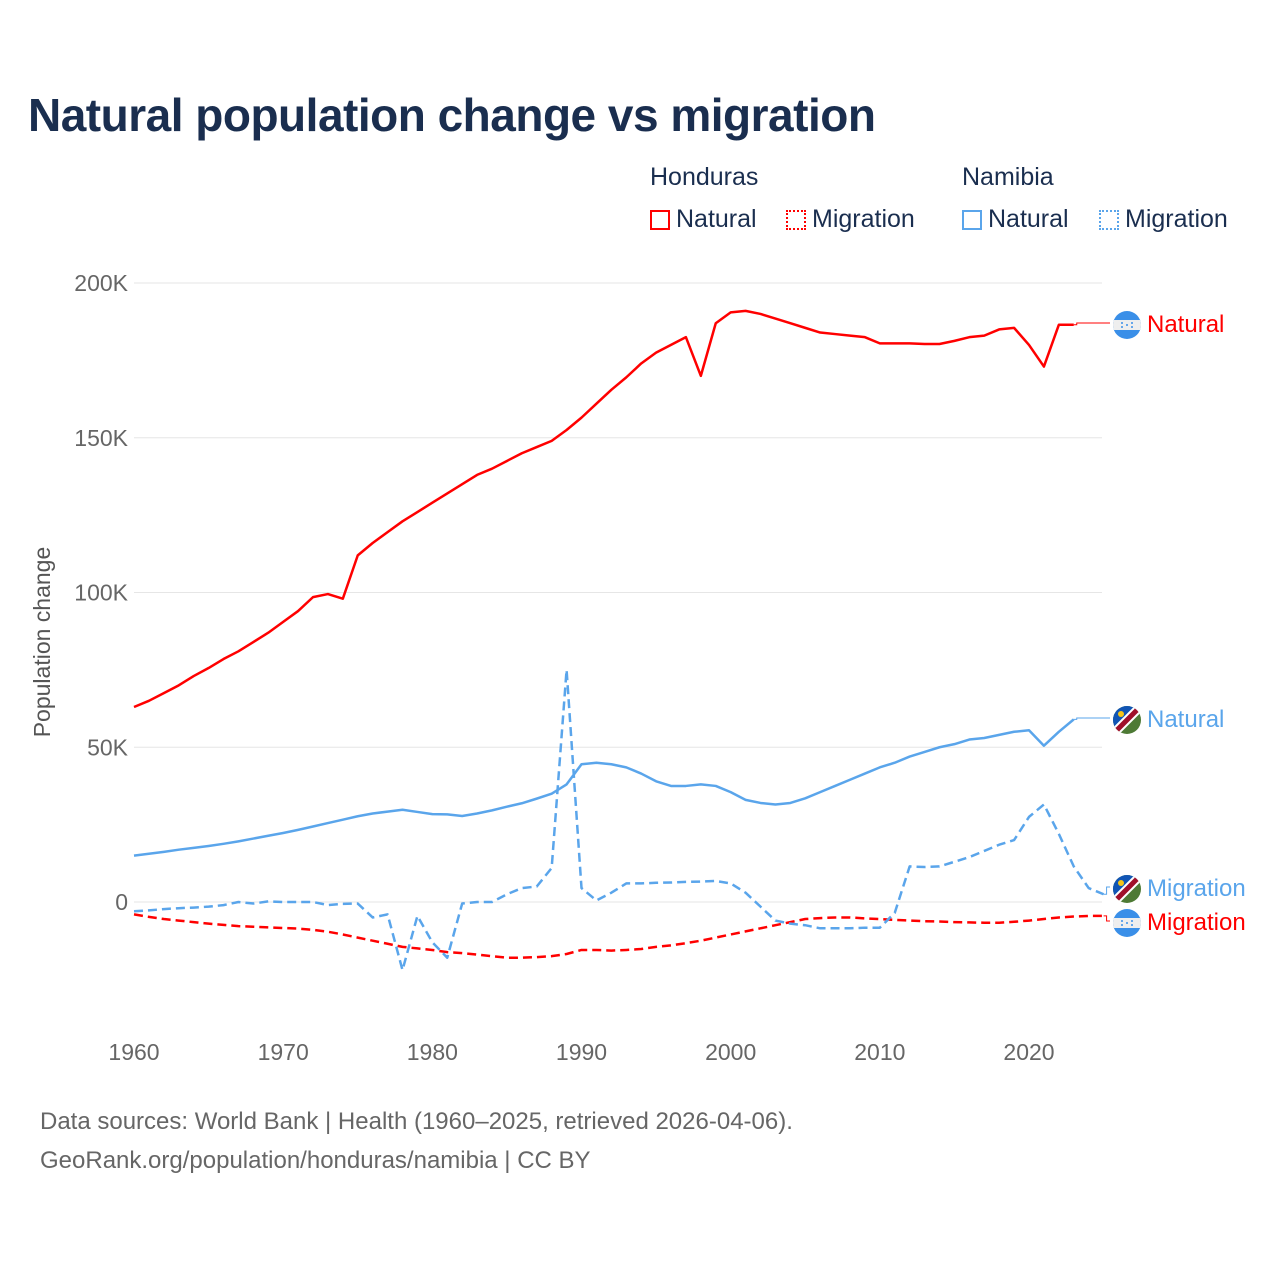 The height and width of the screenshot is (1280, 1280). What do you see at coordinates (618, 936) in the screenshot?
I see `honduras-migration-line` at bounding box center [618, 936].